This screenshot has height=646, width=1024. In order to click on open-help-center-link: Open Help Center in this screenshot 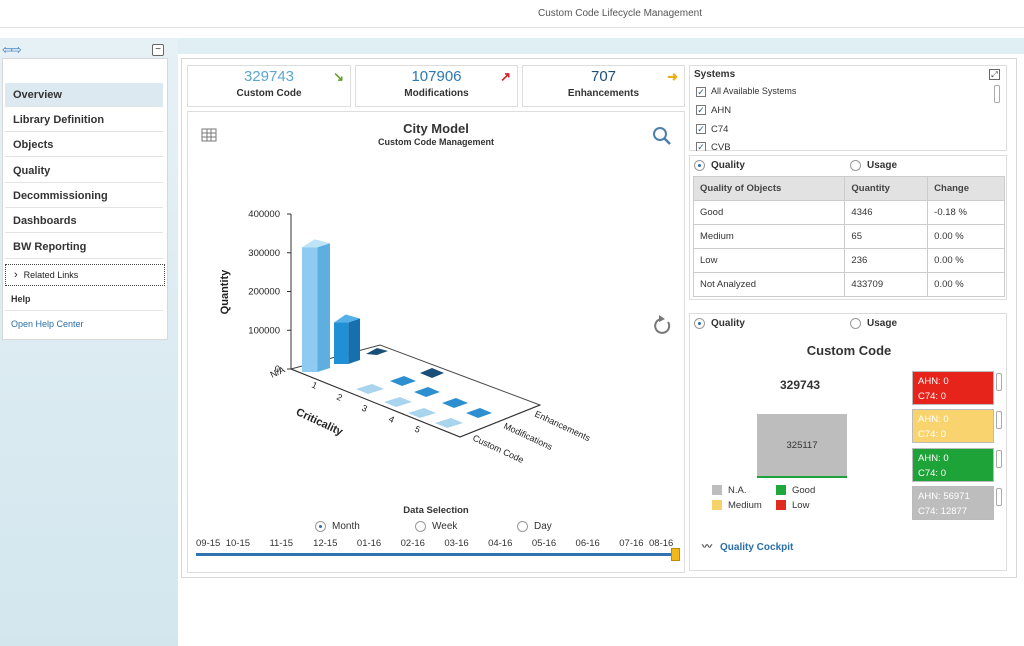, I will do `click(47, 324)`.